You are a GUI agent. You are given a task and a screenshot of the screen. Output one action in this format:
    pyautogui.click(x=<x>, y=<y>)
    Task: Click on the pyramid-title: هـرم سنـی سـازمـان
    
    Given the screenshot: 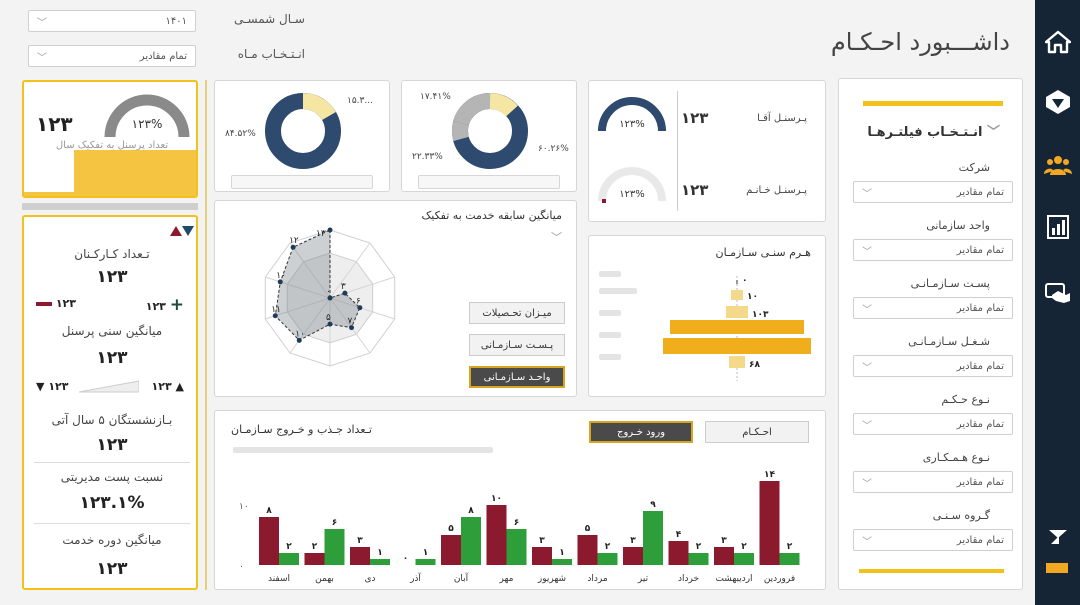 What is the action you would take?
    pyautogui.click(x=763, y=252)
    